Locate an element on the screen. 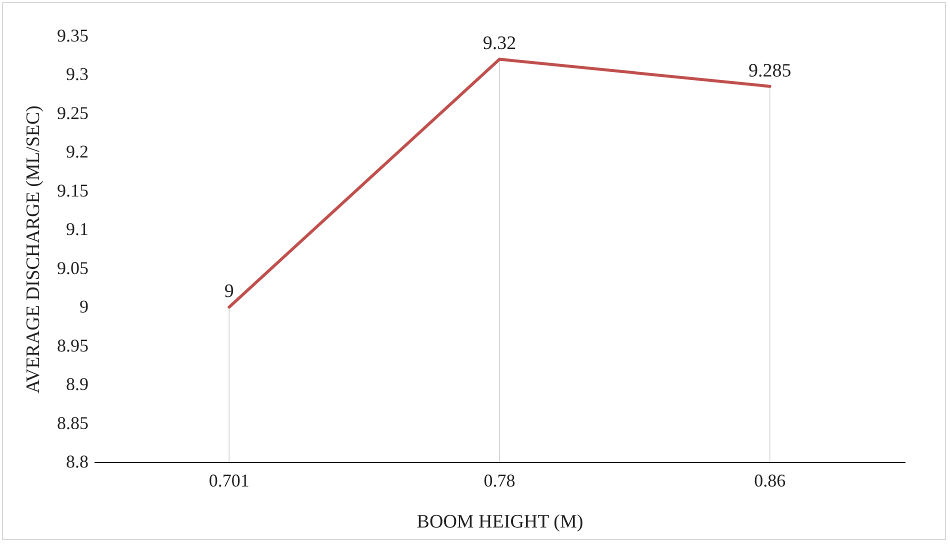 The width and height of the screenshot is (950, 544). y-axis-title: AVERAGE DISCHARGE (ML/SEC) is located at coordinates (33, 250).